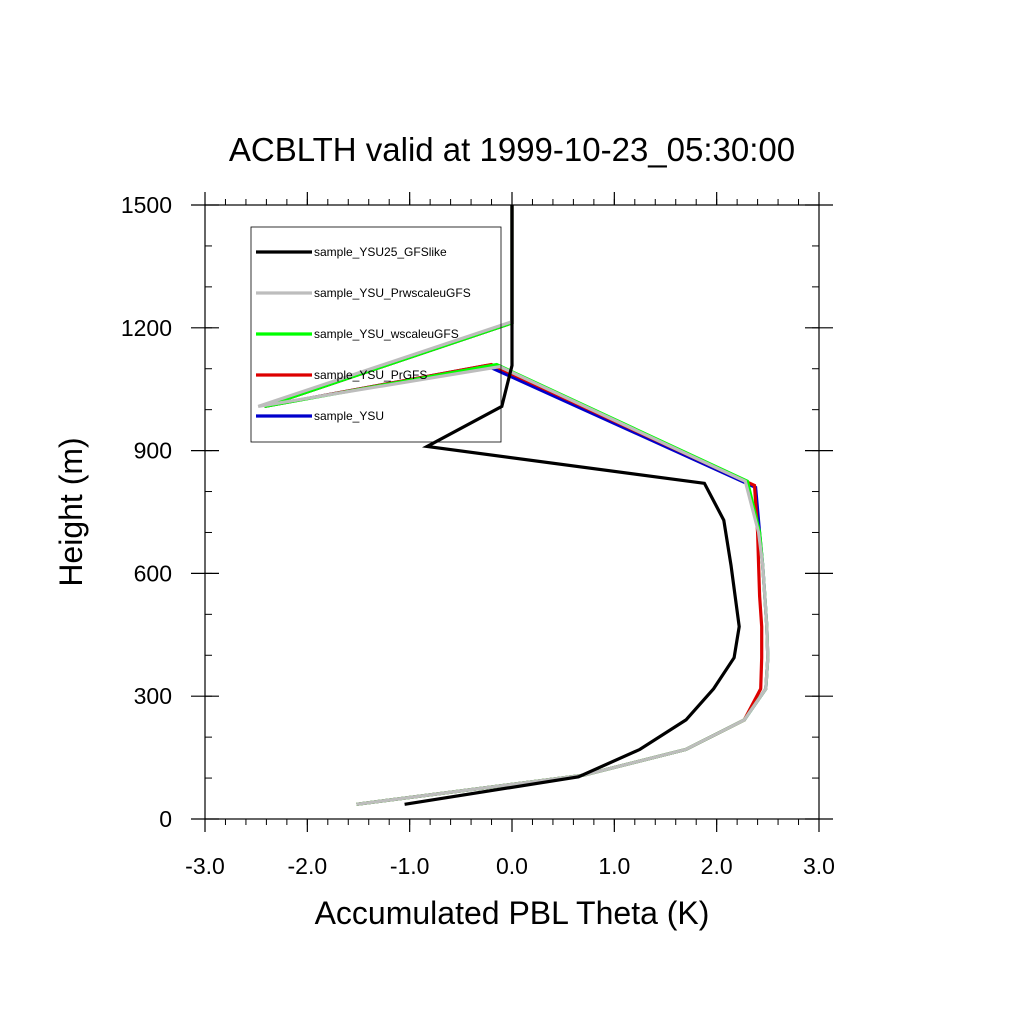 The image size is (1024, 1024). I want to click on x-tick-label: -3.0, so click(205, 866).